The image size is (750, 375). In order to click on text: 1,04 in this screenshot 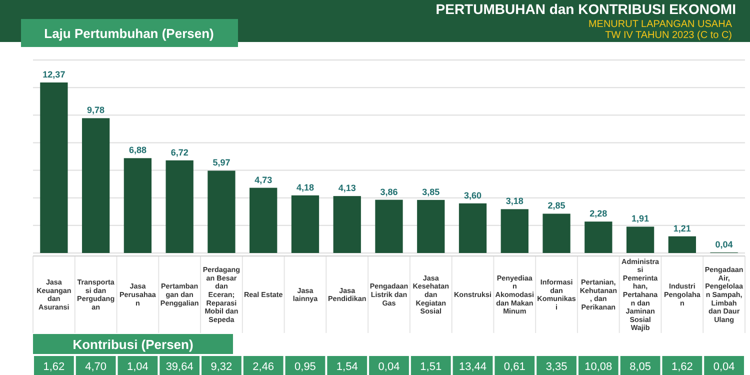, I will do `click(137, 367)`.